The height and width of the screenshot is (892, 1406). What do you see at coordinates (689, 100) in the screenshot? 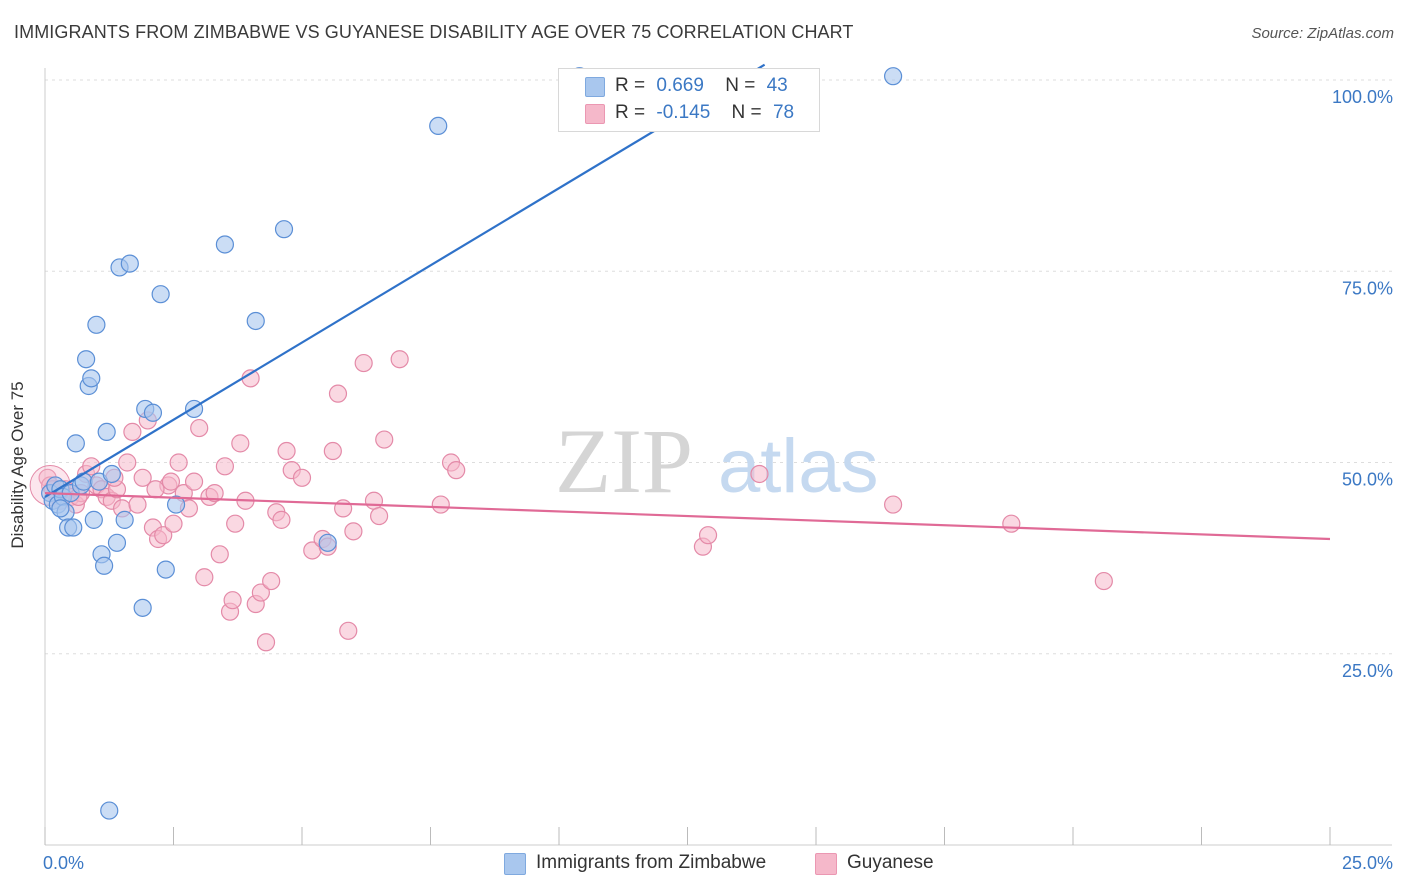
I see `correlation-legend: R = 0.669 N = 43 R = -0.145 N = 78` at bounding box center [689, 100].